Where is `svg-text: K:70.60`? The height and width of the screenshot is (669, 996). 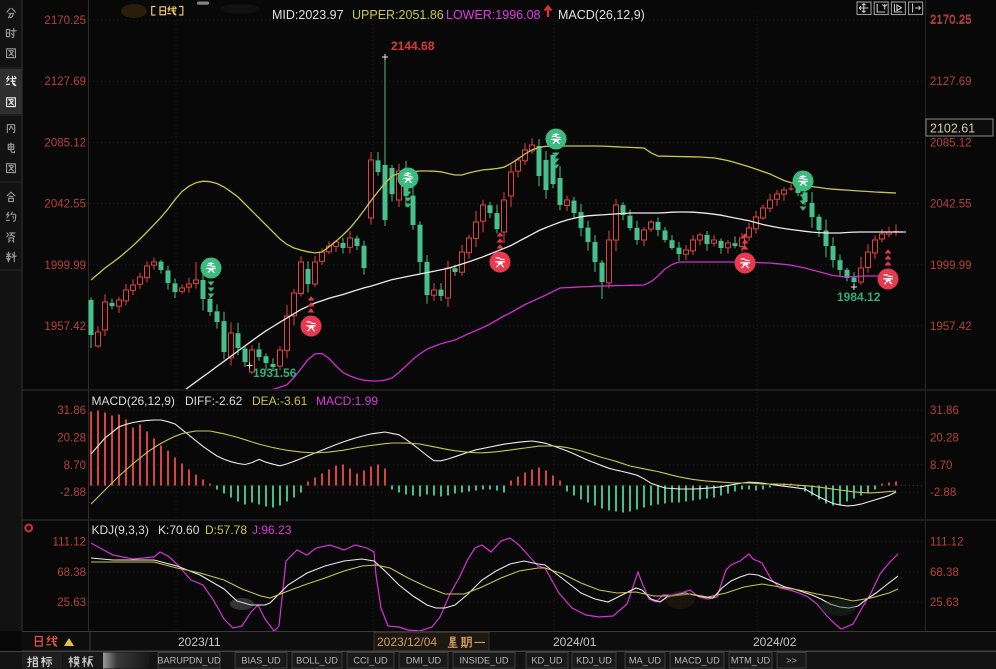 svg-text: K:70.60 is located at coordinates (179, 530).